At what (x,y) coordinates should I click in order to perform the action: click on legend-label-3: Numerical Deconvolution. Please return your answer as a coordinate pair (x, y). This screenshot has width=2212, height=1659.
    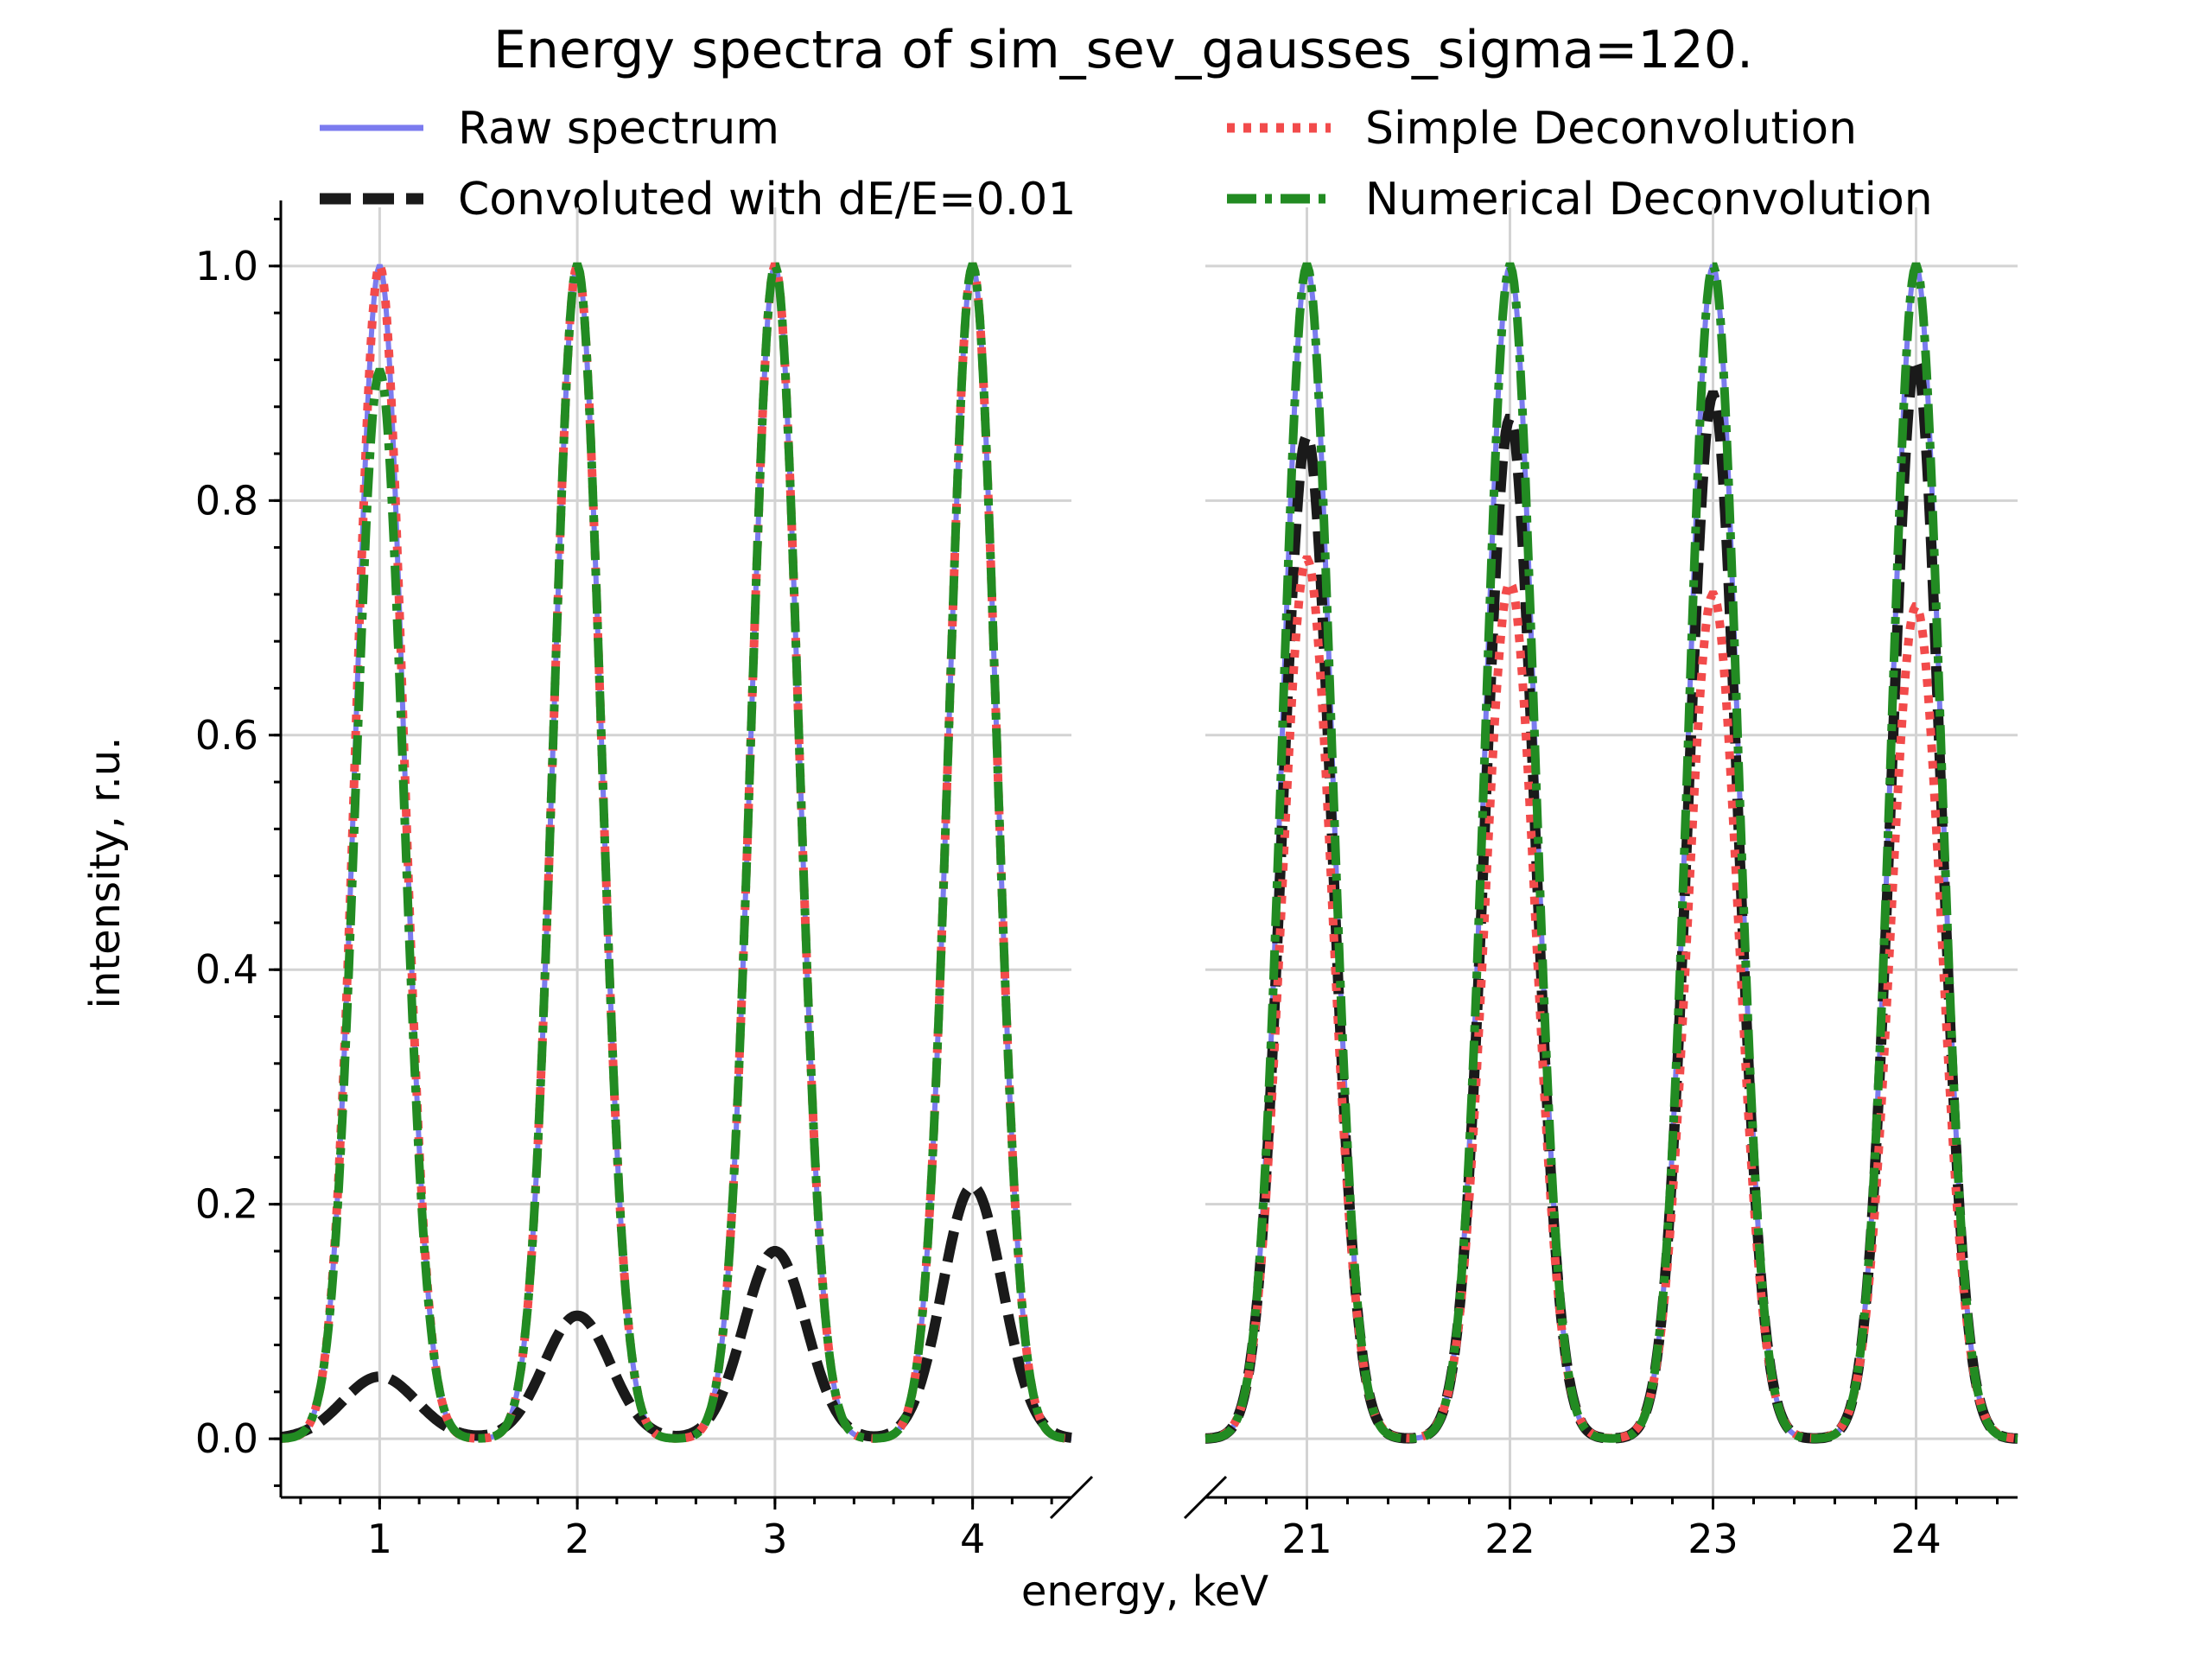
    Looking at the image, I should click on (1649, 200).